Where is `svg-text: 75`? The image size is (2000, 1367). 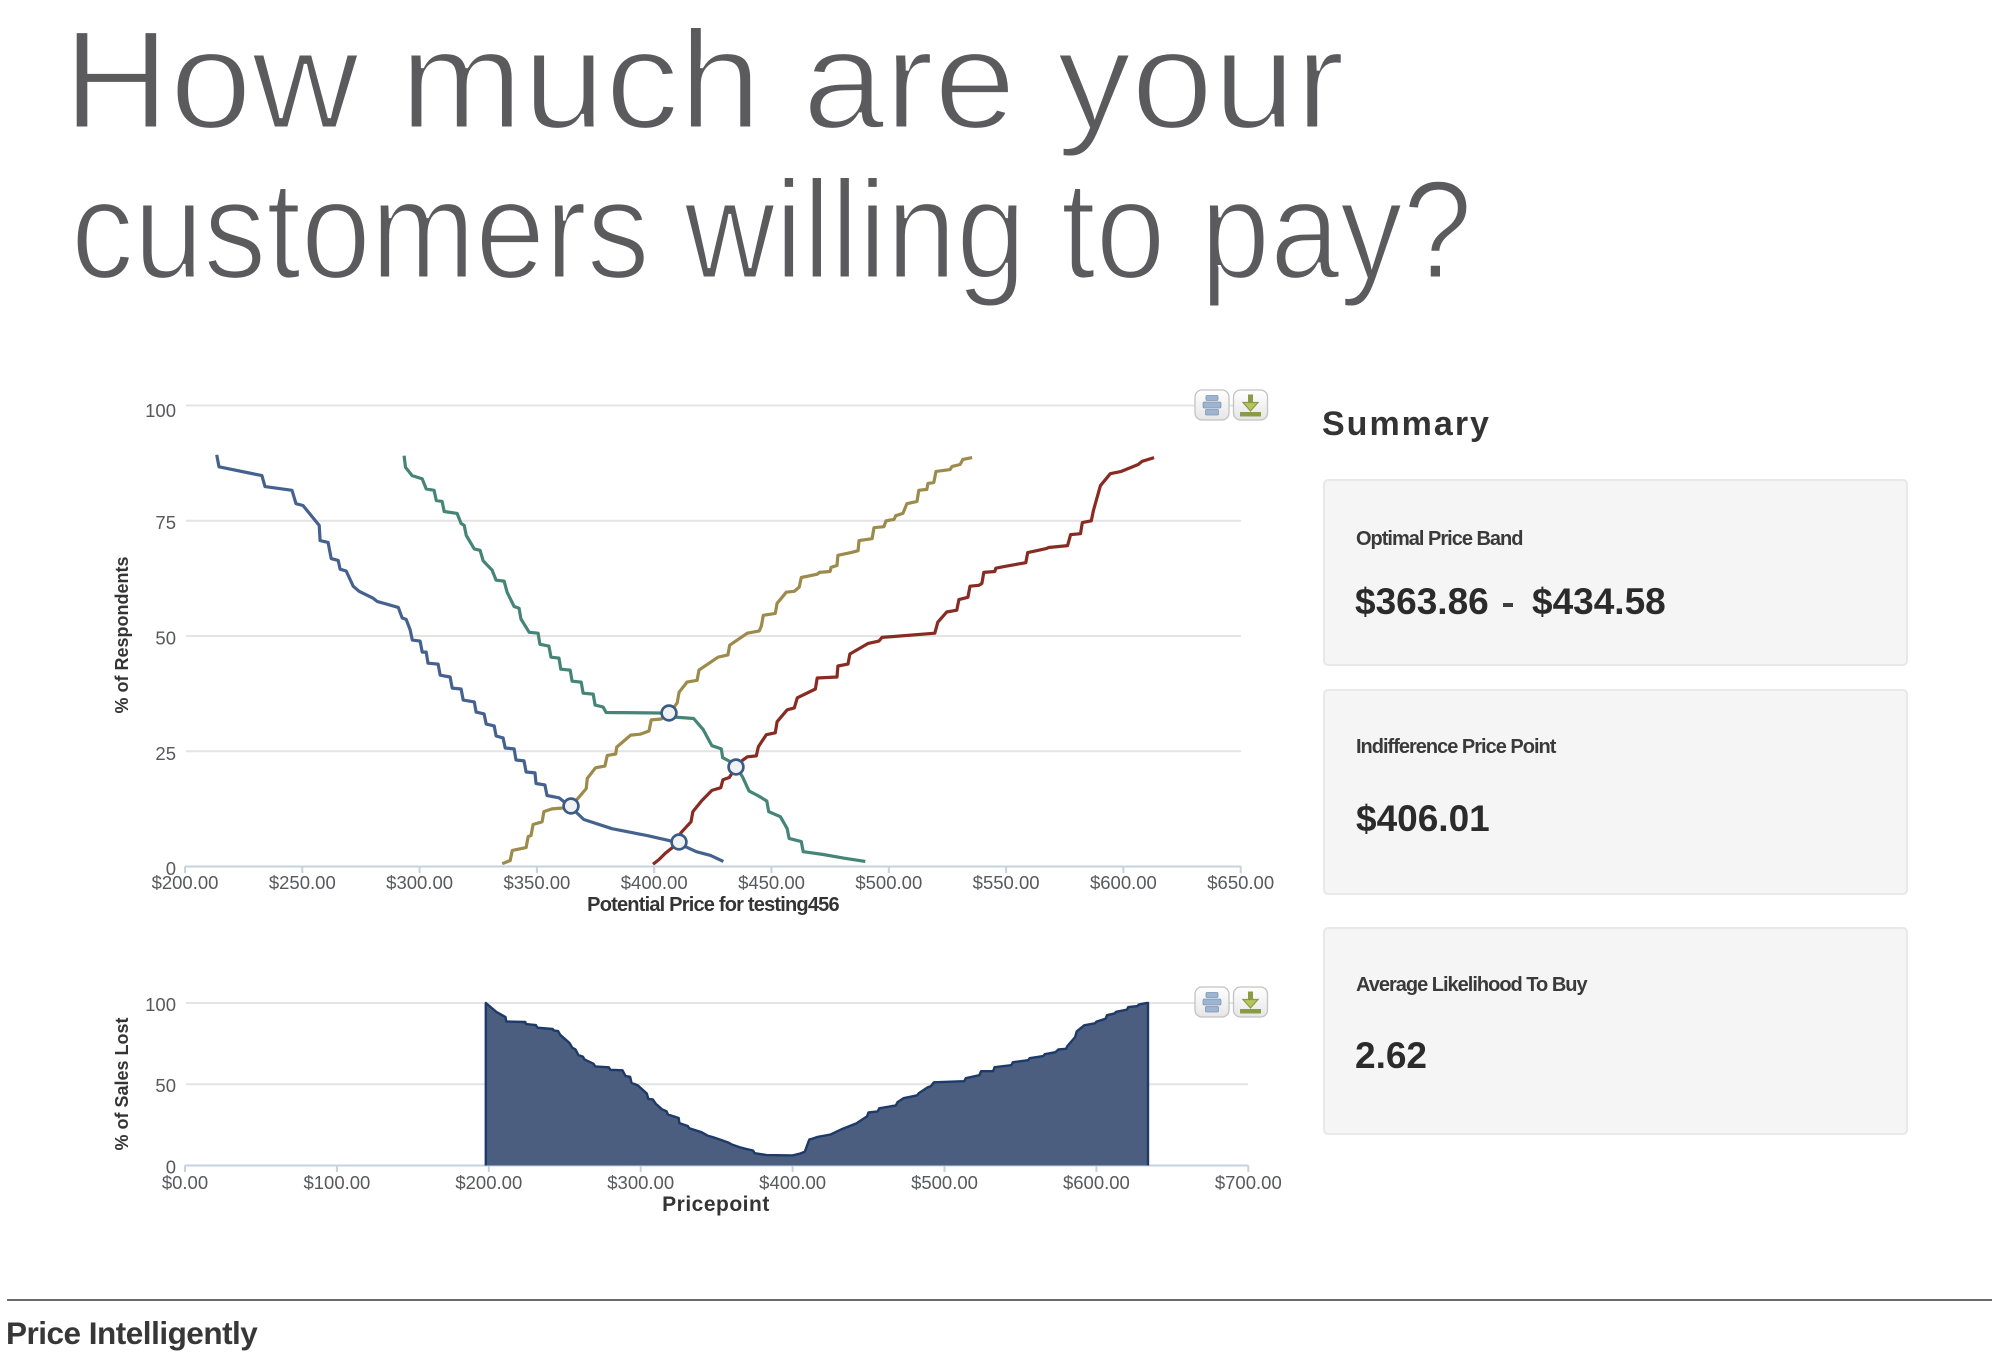
svg-text: 75 is located at coordinates (165, 522).